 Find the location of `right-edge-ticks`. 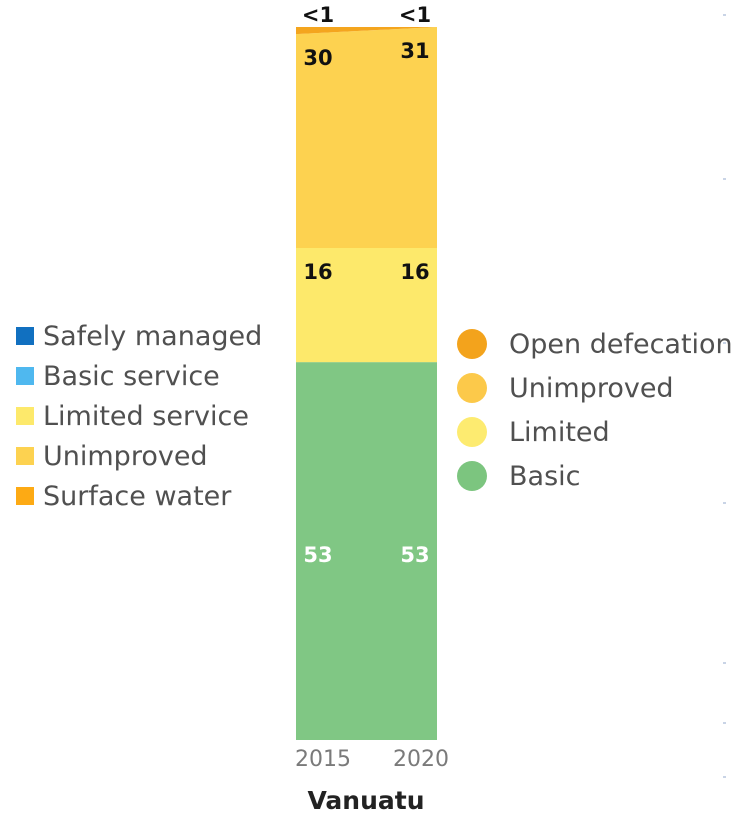

right-edge-ticks is located at coordinates (725, 407).